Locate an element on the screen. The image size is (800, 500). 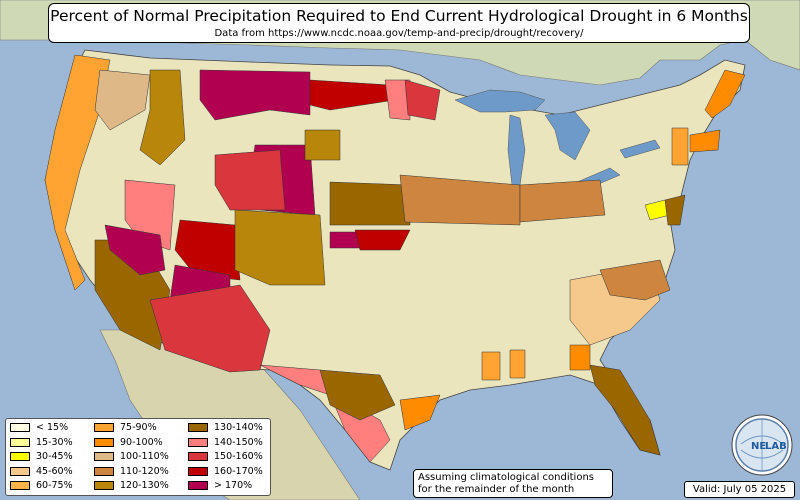
legend-label: 90-100% is located at coordinates (141, 442).